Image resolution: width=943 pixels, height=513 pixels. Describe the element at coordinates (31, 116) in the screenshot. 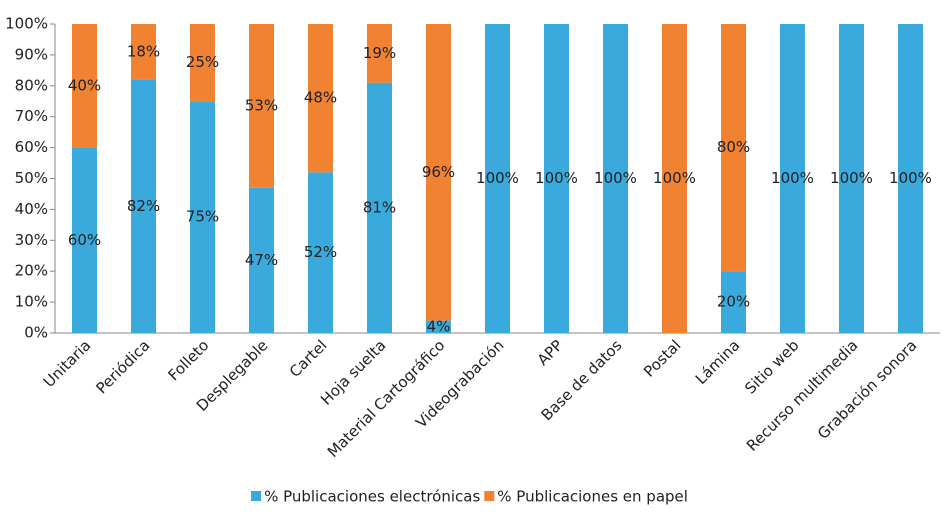

I see `y-tick-label: 70%` at that location.